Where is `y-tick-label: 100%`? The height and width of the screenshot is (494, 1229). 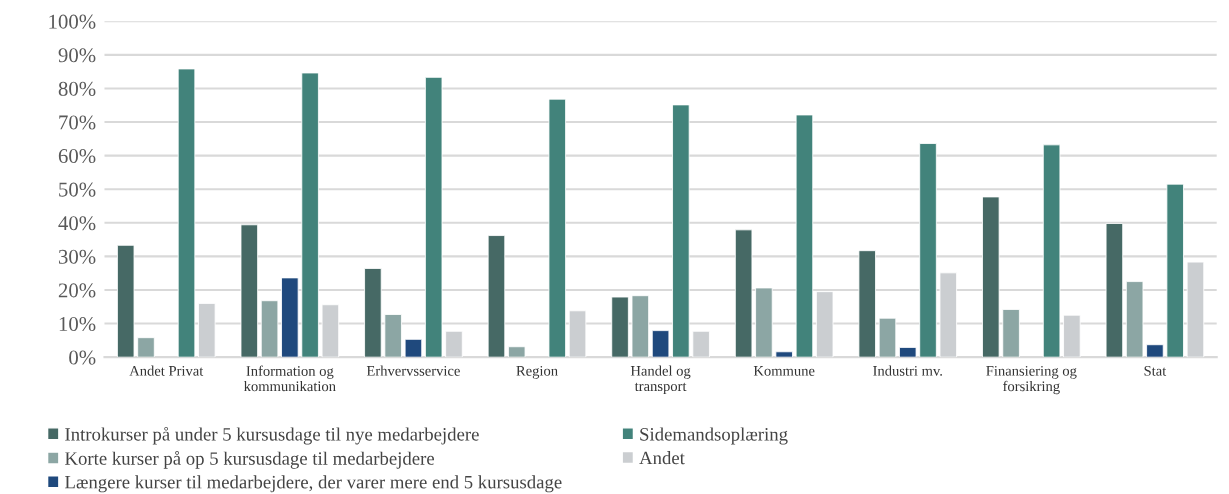 y-tick-label: 100% is located at coordinates (72, 21).